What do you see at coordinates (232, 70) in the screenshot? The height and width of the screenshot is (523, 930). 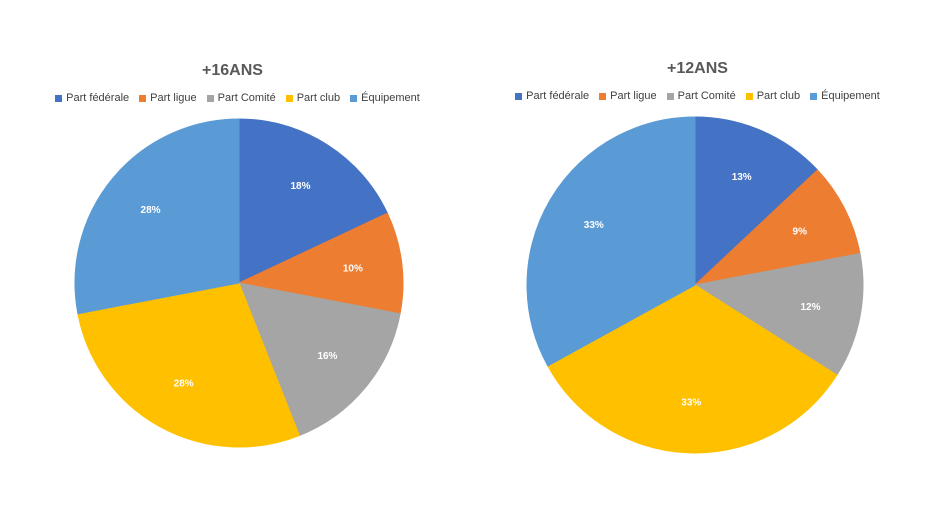 I see `chart-title: +16ANS` at bounding box center [232, 70].